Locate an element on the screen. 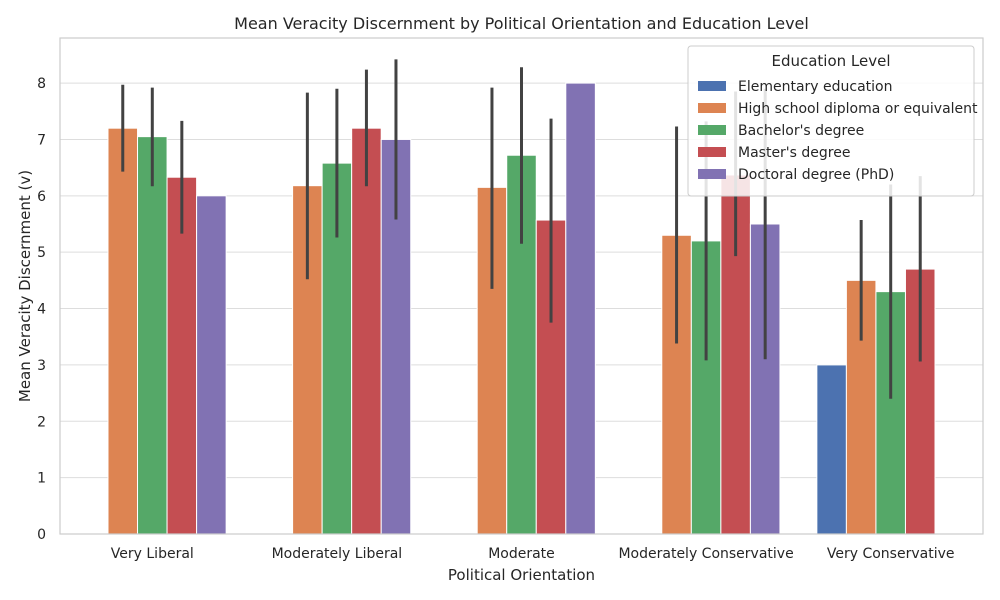  x-axis-label: Political Orientation is located at coordinates (521, 575).